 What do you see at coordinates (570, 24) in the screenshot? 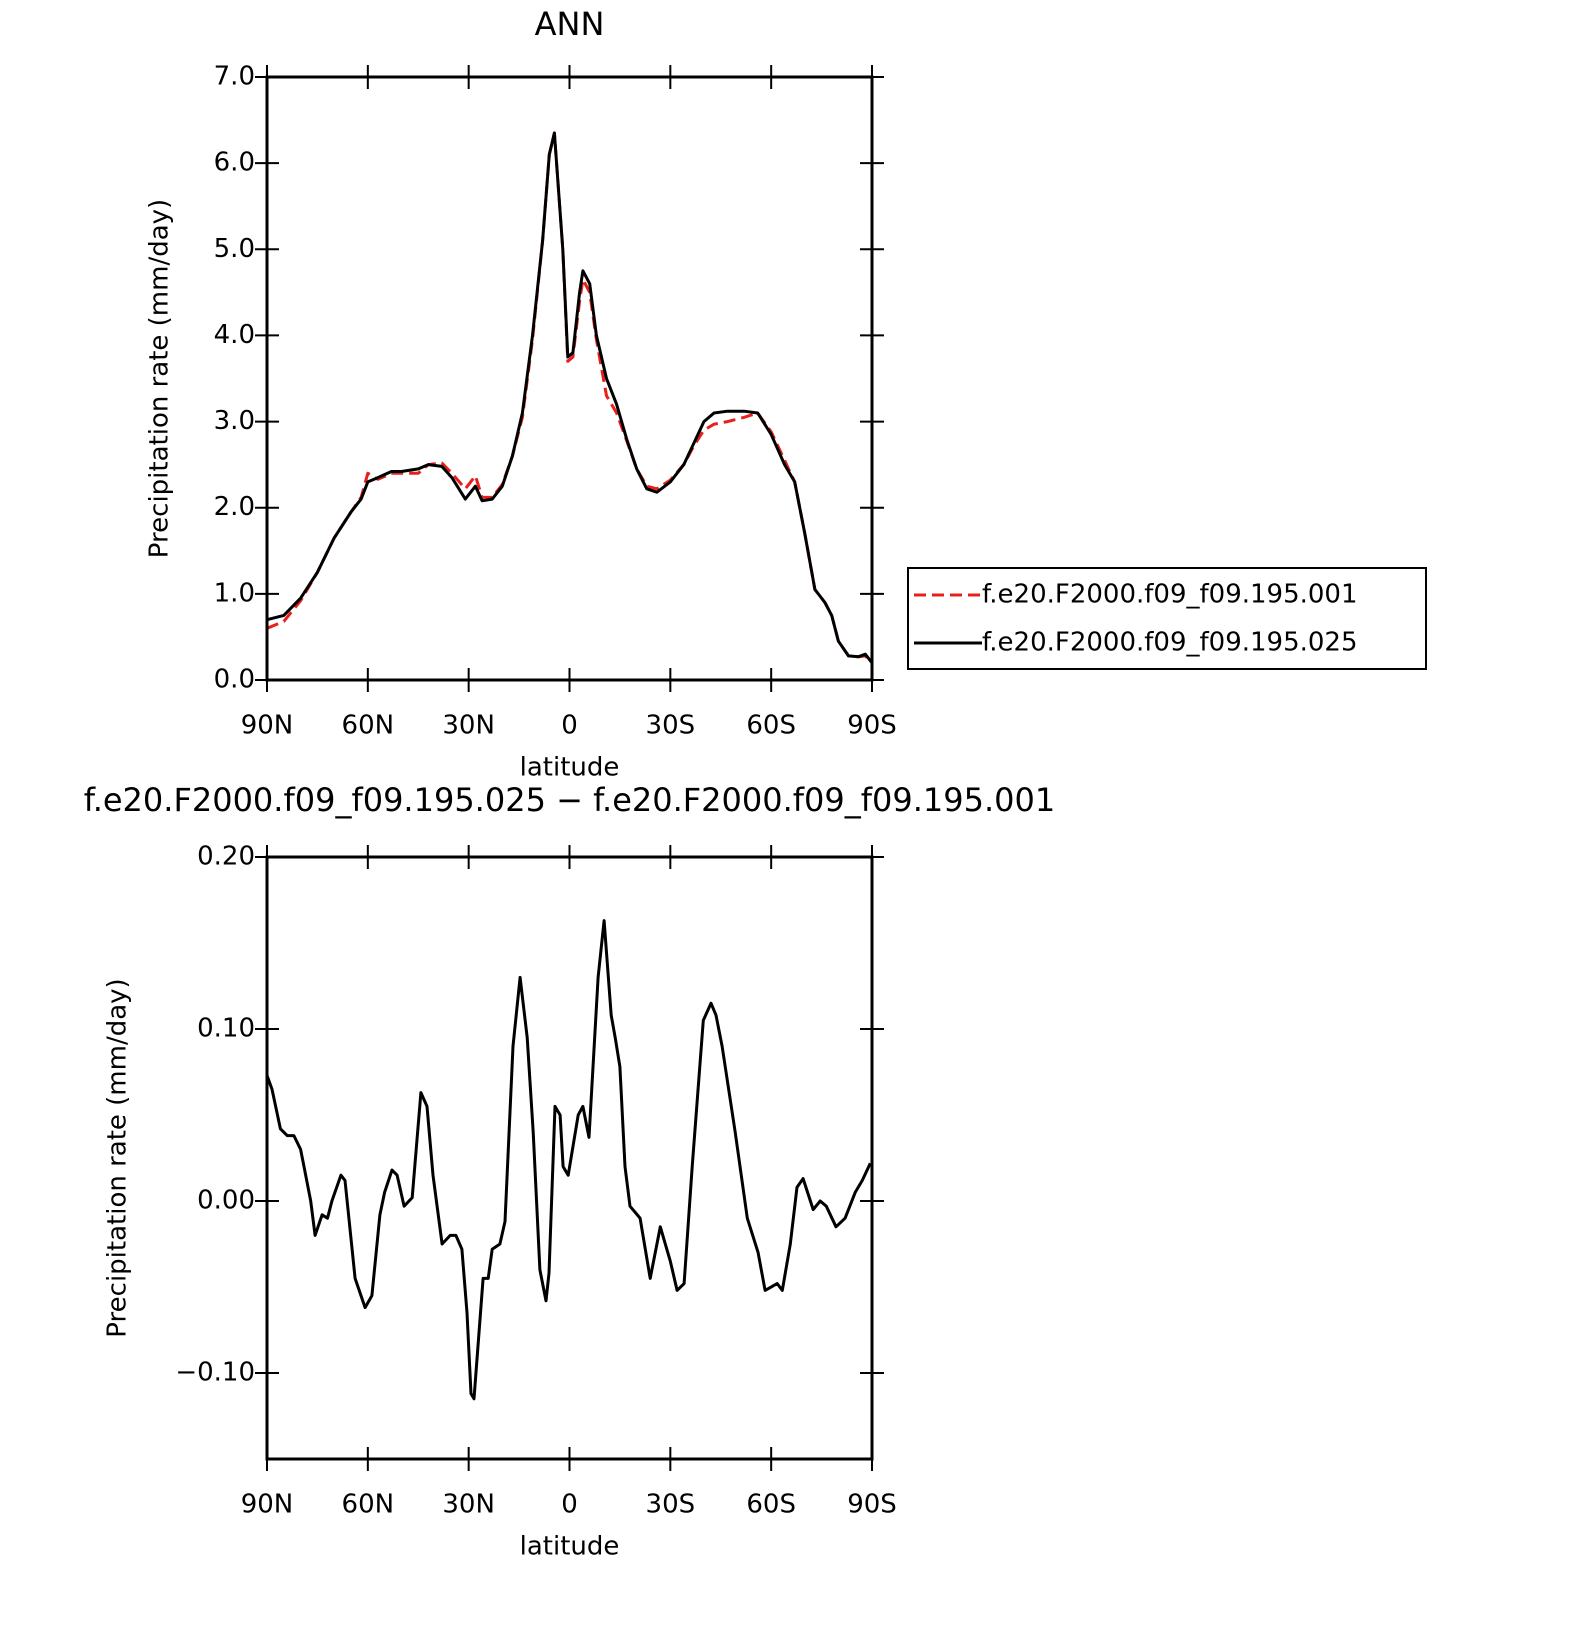
I see `chart-title: ANN` at bounding box center [570, 24].